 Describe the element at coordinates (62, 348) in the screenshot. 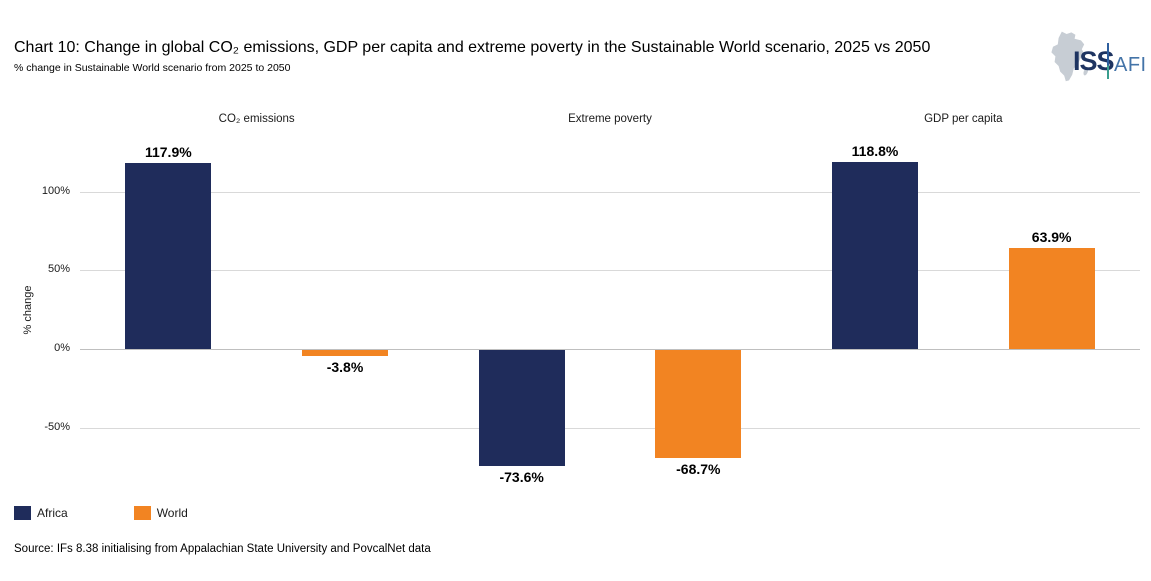

I see `y-tick-label: 0%` at that location.